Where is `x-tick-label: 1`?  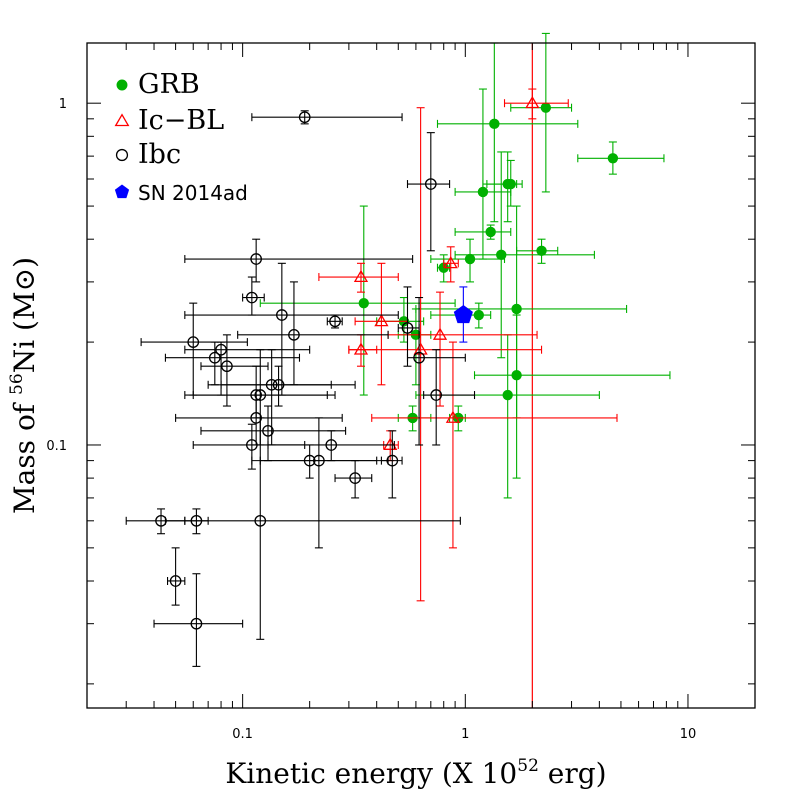
x-tick-label: 1 is located at coordinates (465, 734).